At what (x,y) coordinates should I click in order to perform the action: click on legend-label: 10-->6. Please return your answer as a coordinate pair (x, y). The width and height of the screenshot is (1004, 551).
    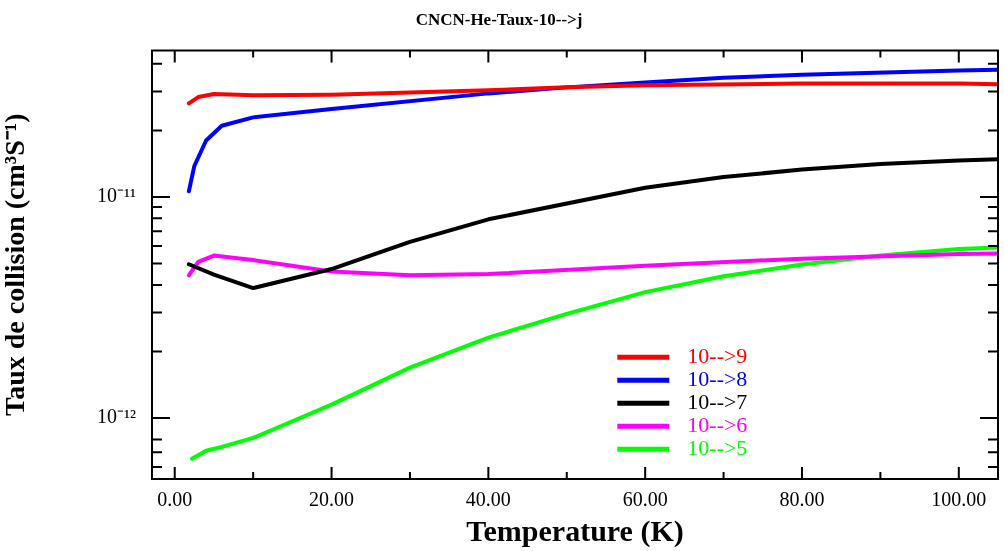
    Looking at the image, I should click on (717, 425).